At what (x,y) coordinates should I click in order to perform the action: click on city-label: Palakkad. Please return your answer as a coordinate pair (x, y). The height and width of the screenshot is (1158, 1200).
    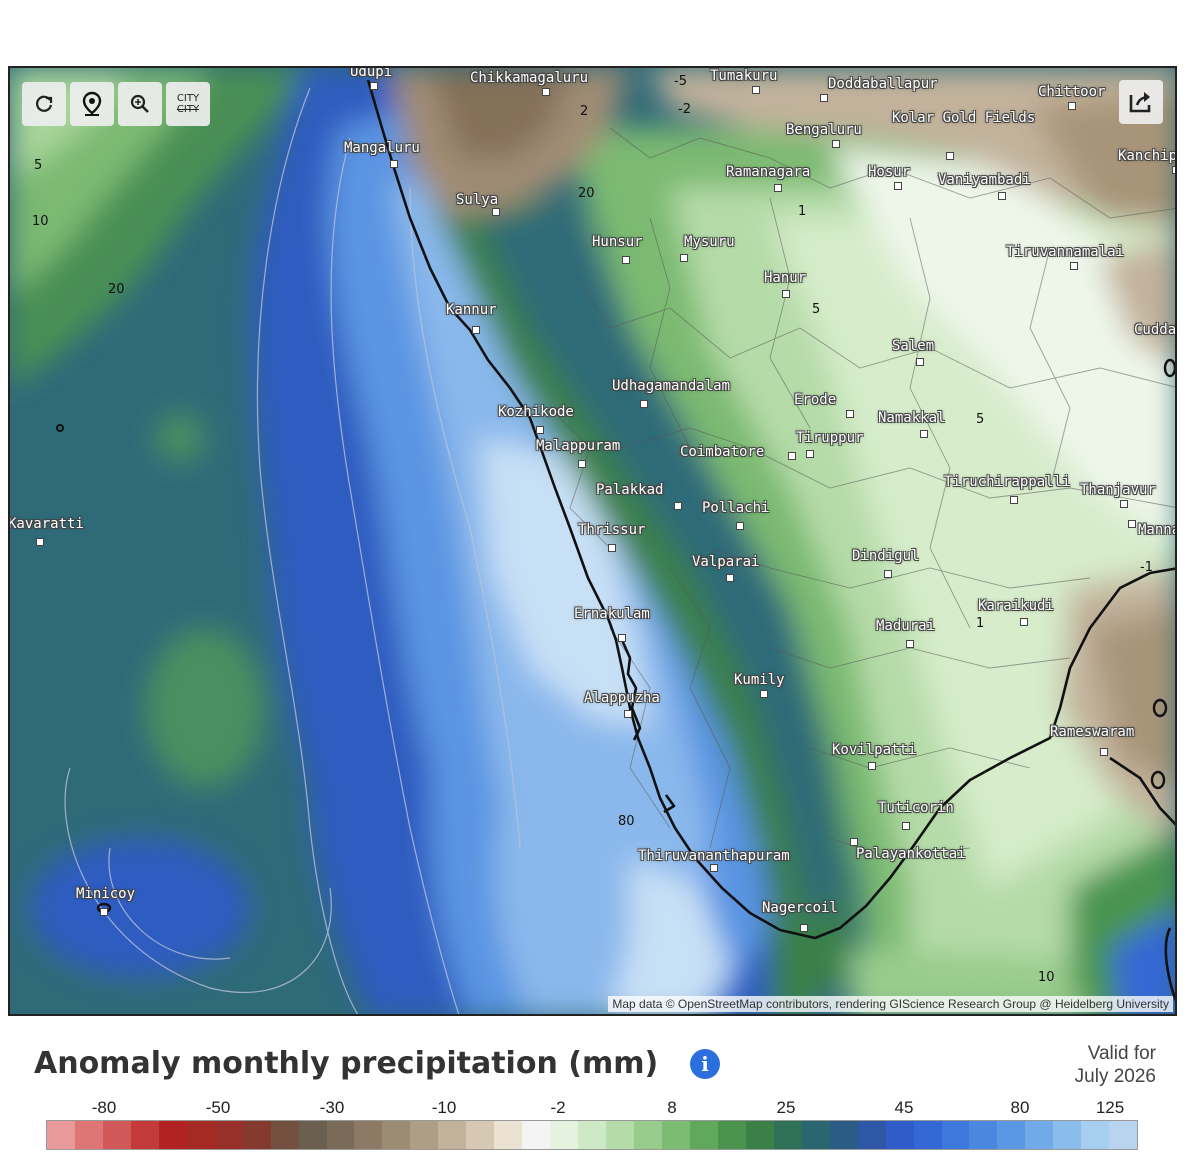
    Looking at the image, I should click on (630, 490).